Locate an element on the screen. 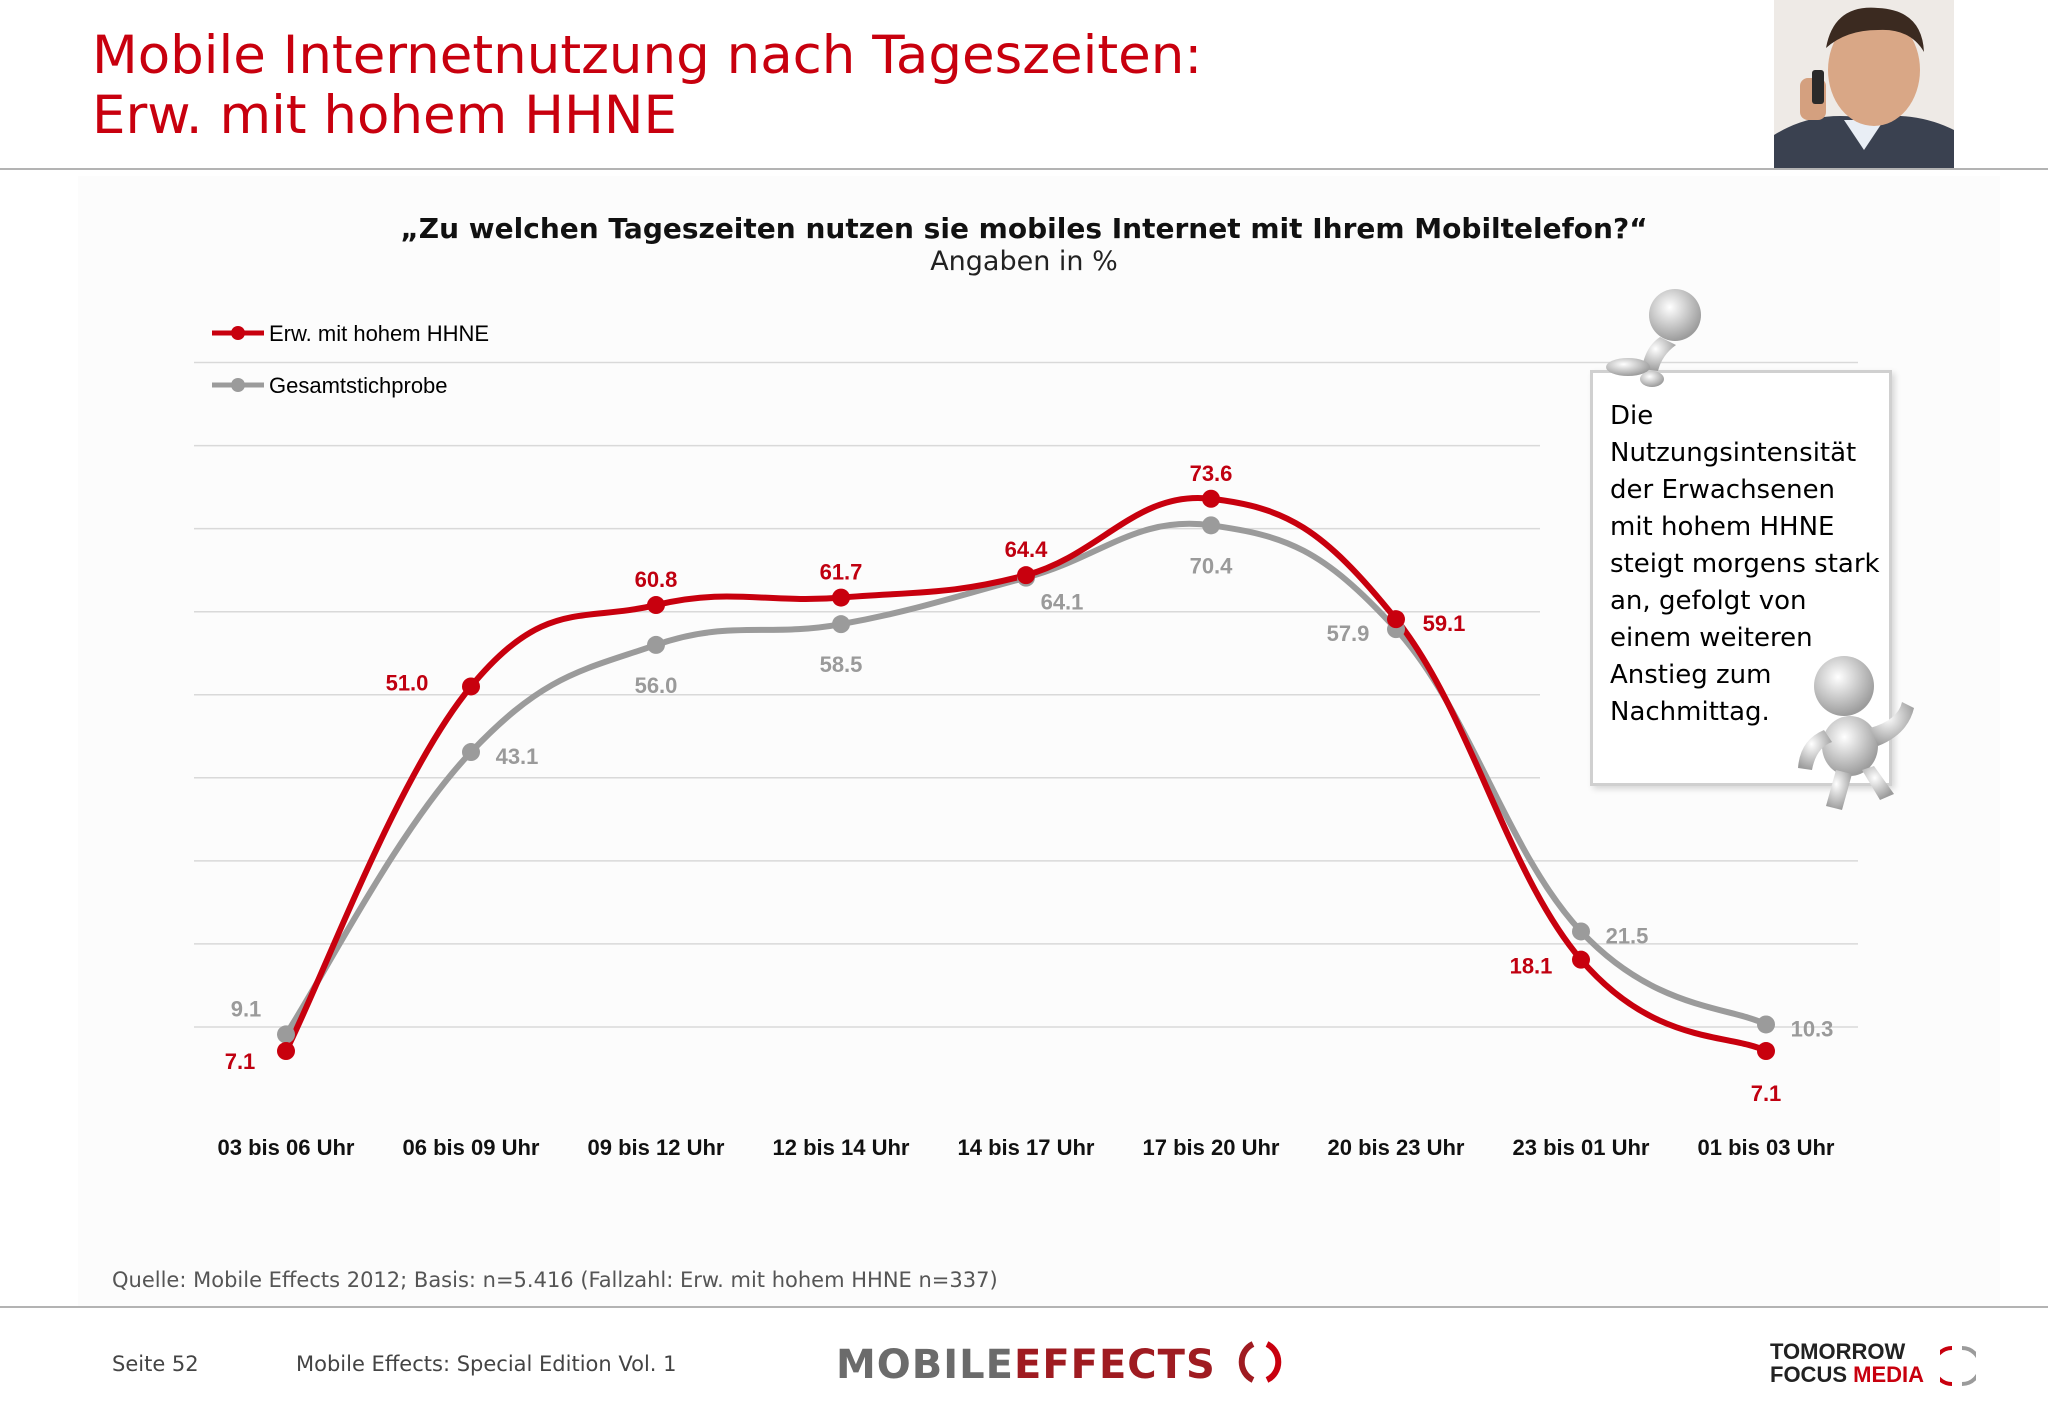  title-line-1: Mobile Internetnutzung nach Tageszeiten: is located at coordinates (647, 55).